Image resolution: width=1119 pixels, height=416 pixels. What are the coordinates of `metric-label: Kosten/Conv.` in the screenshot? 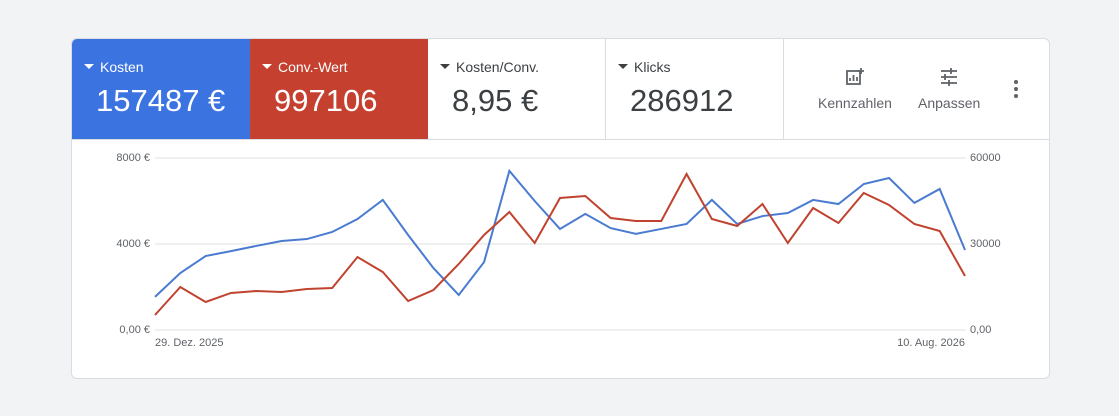 It's located at (489, 67).